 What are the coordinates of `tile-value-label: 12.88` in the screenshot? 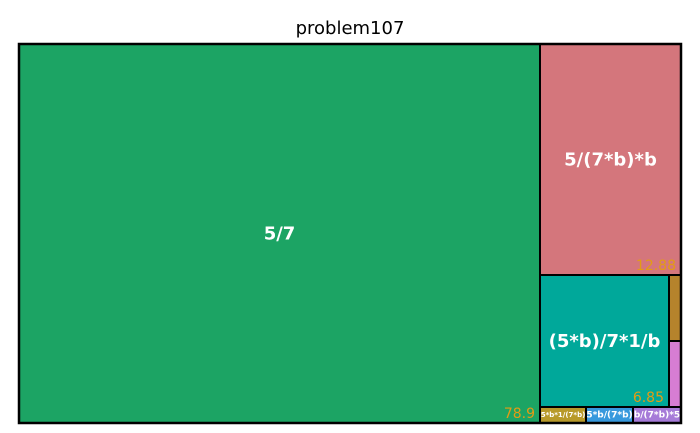 It's located at (656, 266).